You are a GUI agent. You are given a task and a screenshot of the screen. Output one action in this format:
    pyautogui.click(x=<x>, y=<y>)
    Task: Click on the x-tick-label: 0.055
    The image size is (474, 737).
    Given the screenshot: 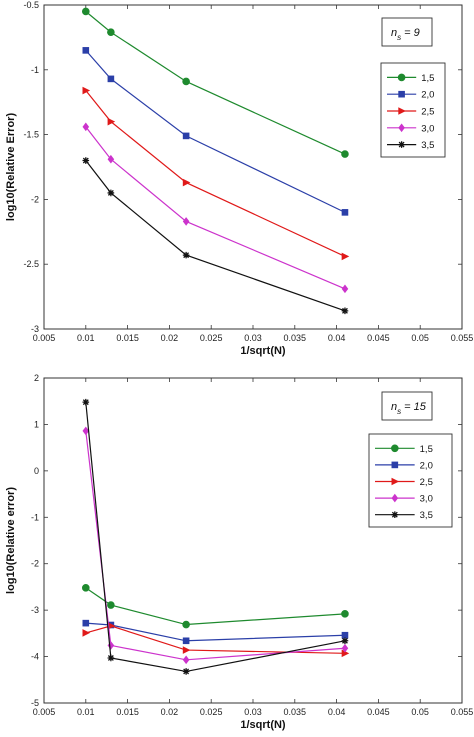 What is the action you would take?
    pyautogui.click(x=462, y=712)
    